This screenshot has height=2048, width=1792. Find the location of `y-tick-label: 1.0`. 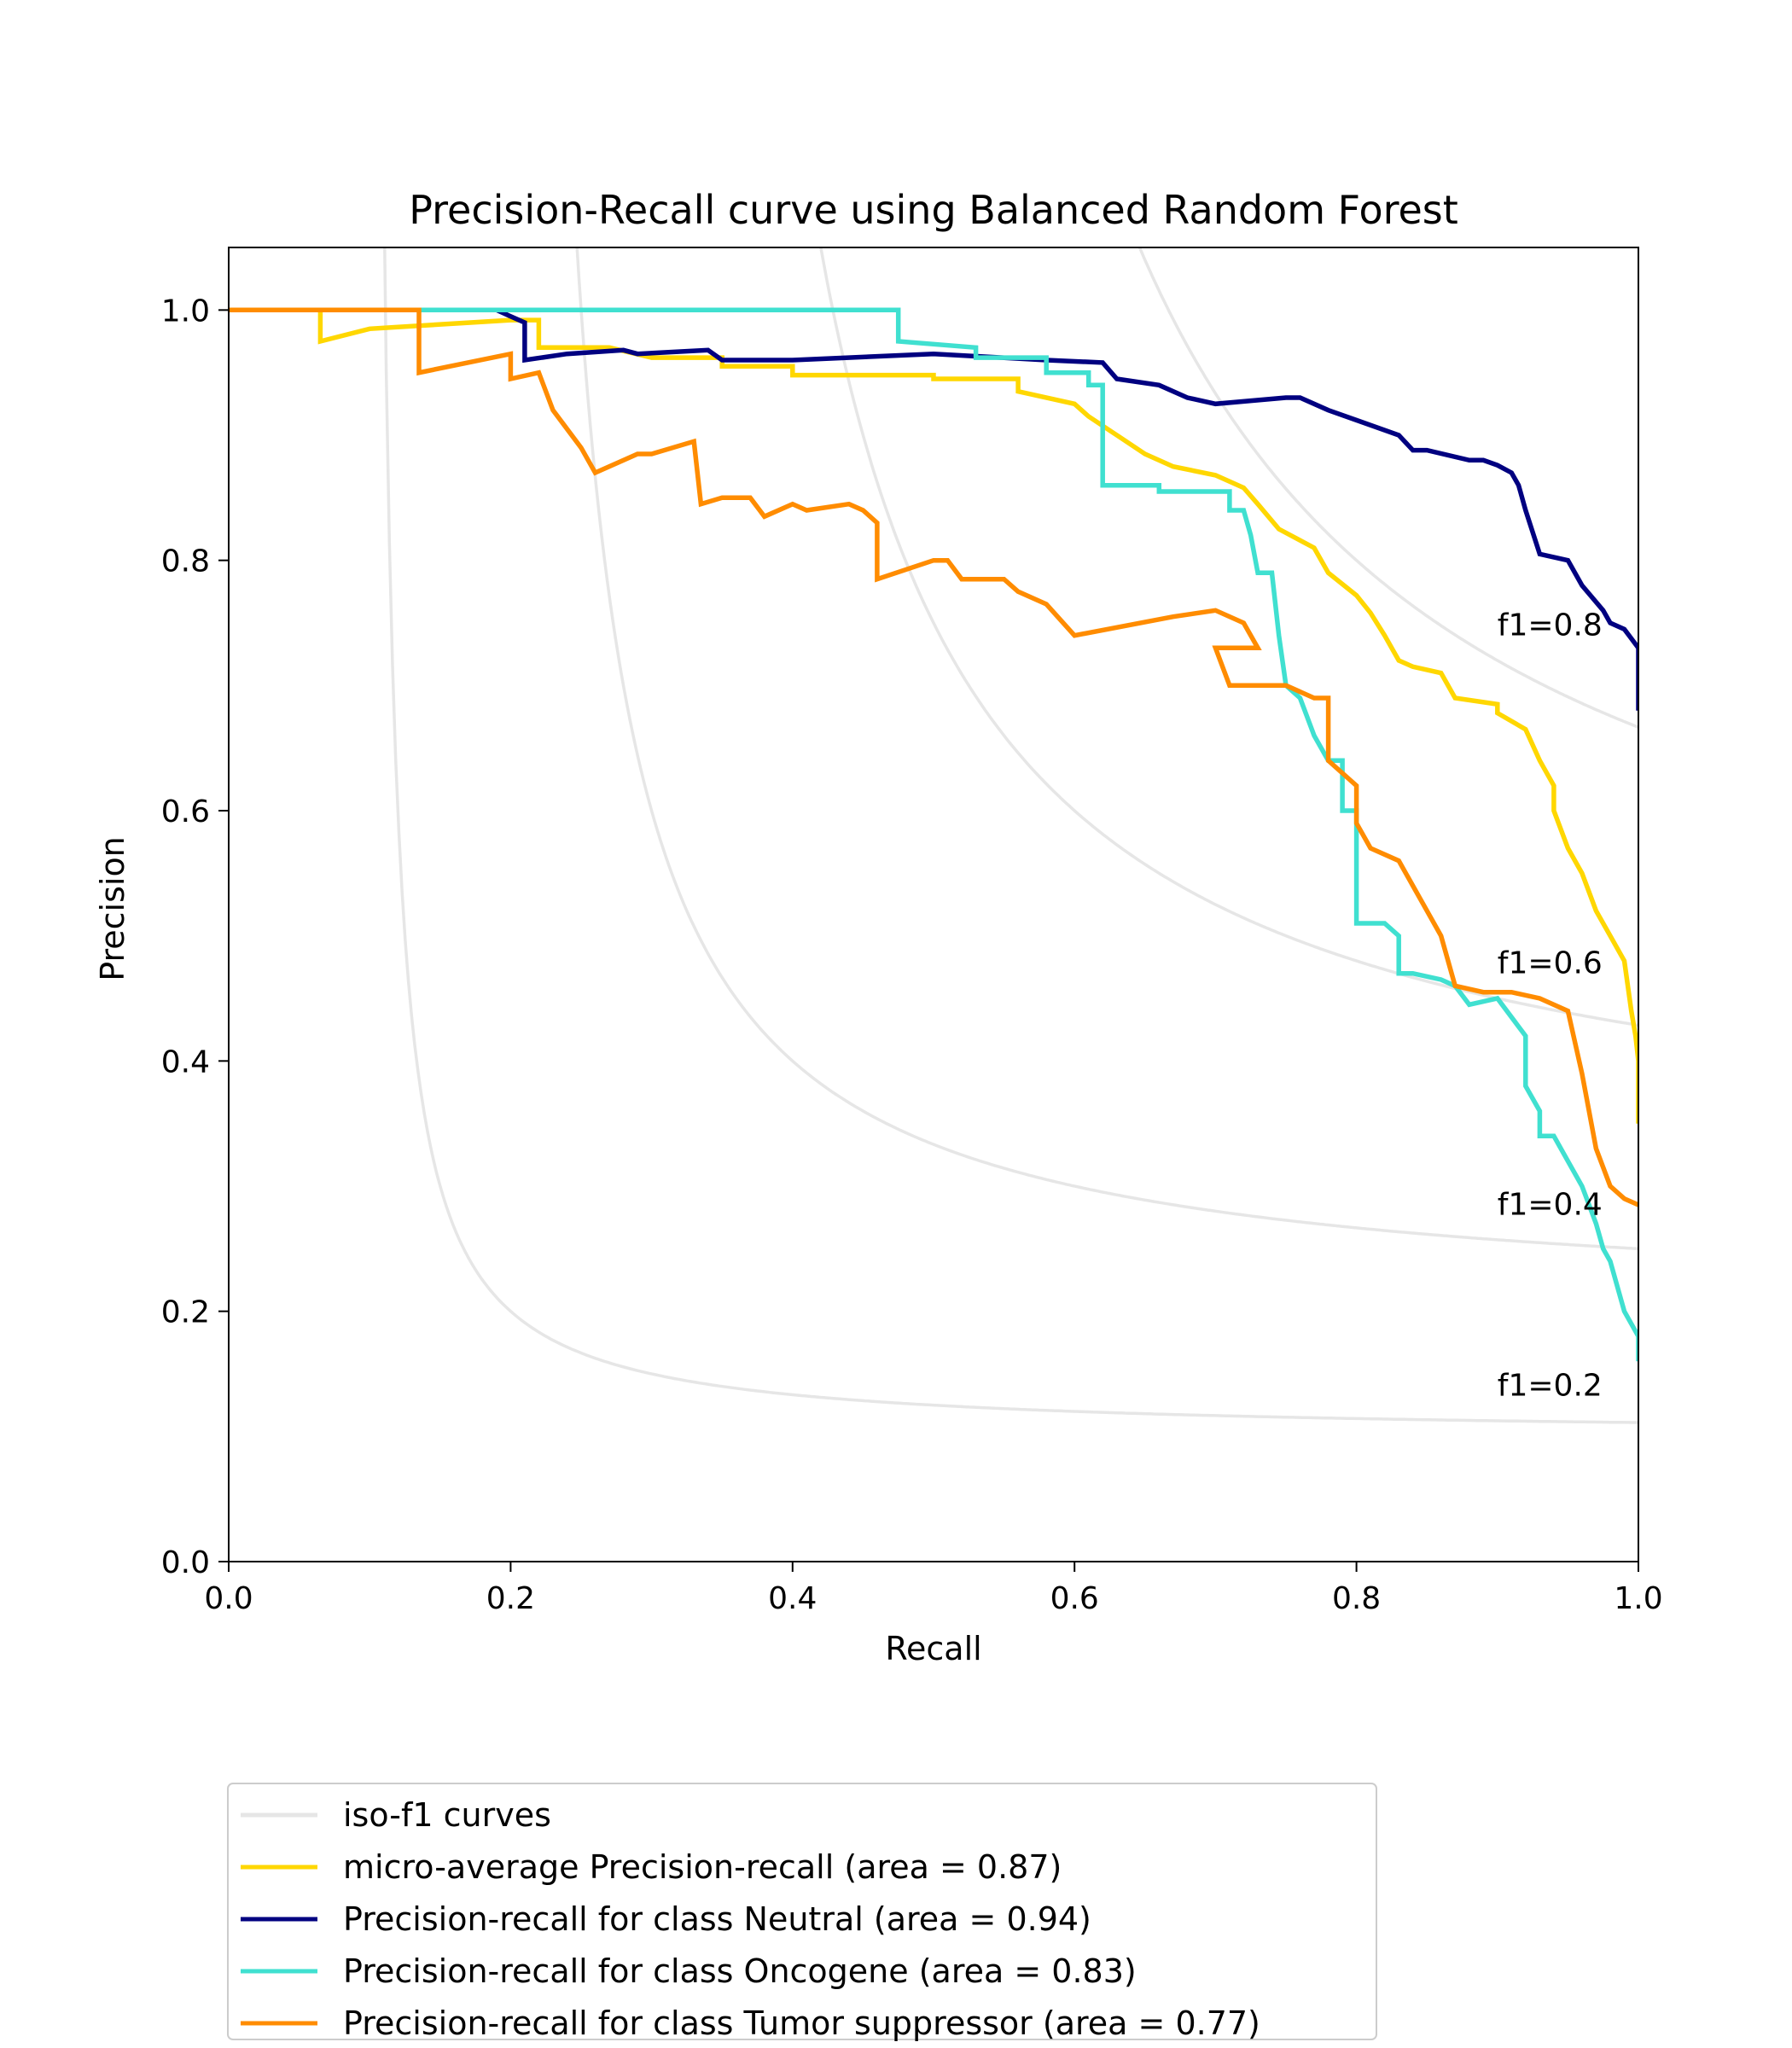

y-tick-label: 1.0 is located at coordinates (185, 311).